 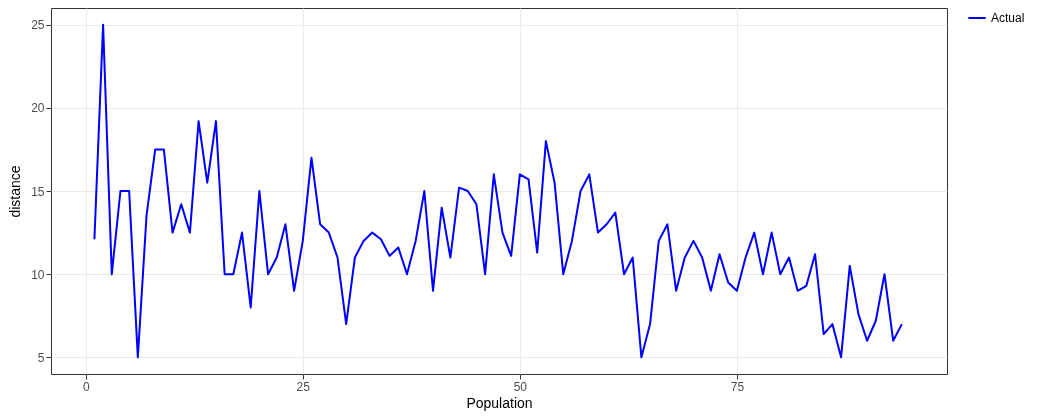 I want to click on x-tick-label: 50, so click(x=520, y=386).